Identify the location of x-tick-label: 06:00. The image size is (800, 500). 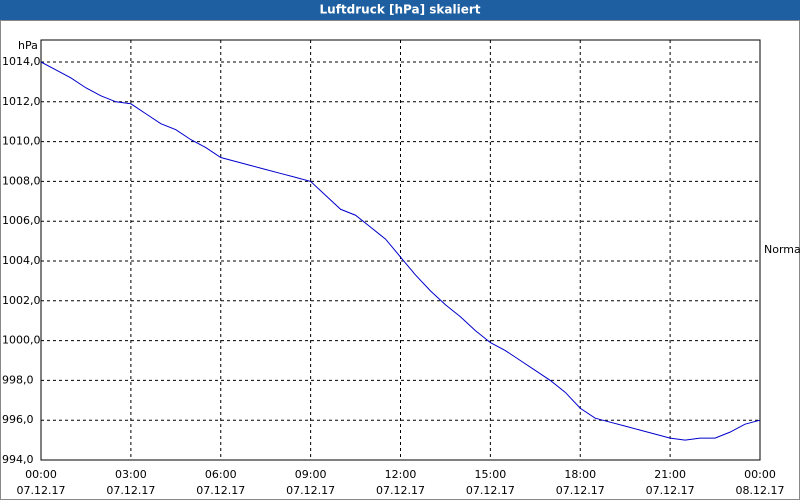
(221, 474).